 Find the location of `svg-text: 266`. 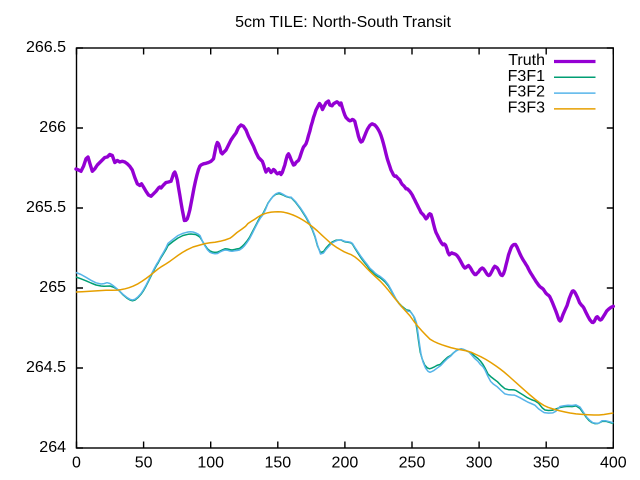

svg-text: 266 is located at coordinates (52, 127).